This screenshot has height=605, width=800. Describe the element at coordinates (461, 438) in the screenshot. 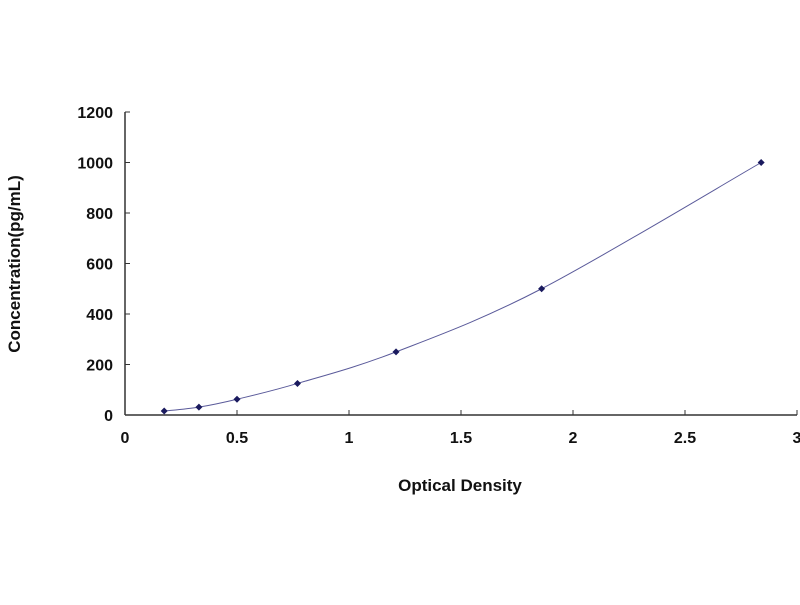

I see `x-tick-label: 1.5` at that location.